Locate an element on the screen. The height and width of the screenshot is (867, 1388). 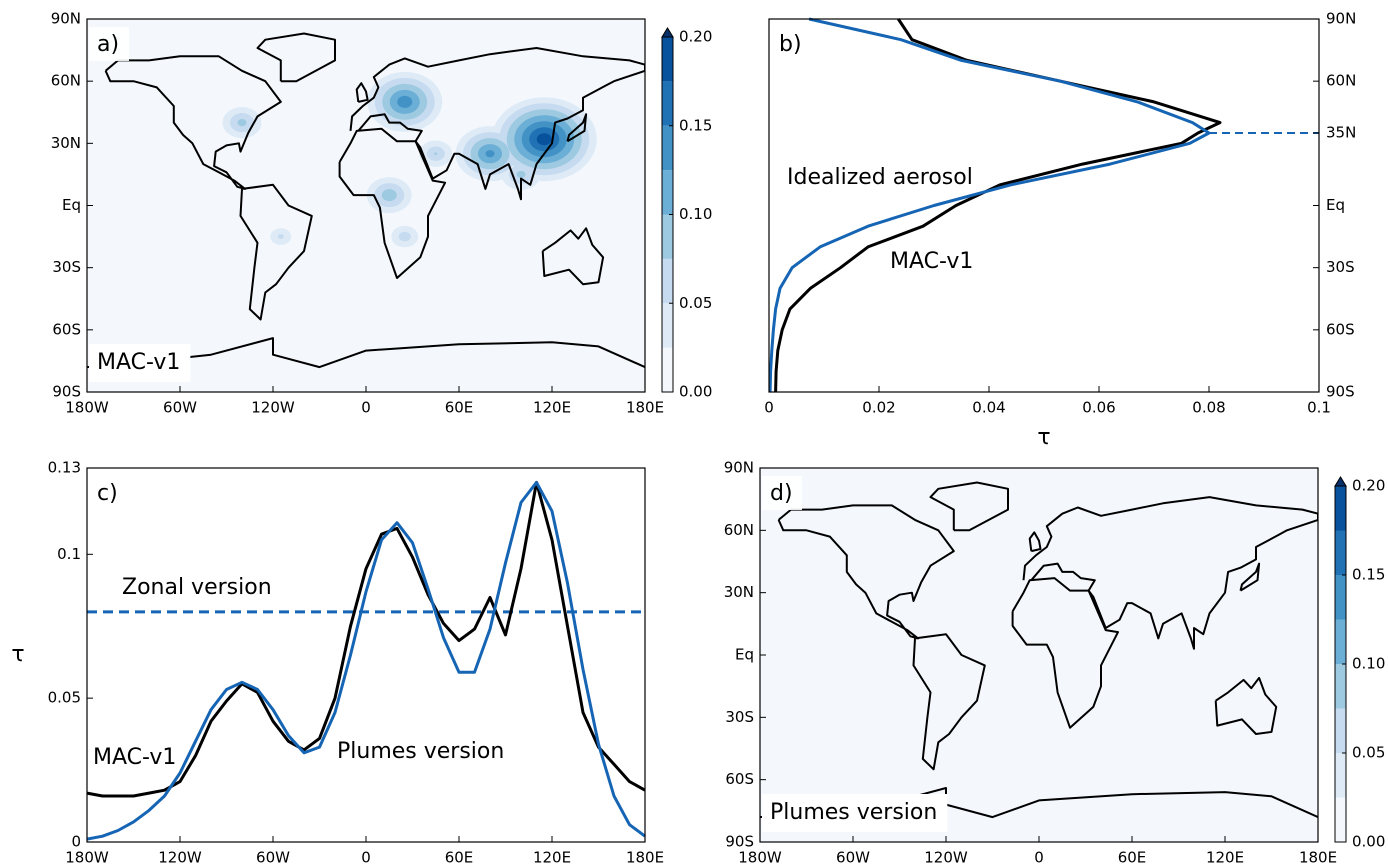
panel-label-box is located at coordinates (109, 44).